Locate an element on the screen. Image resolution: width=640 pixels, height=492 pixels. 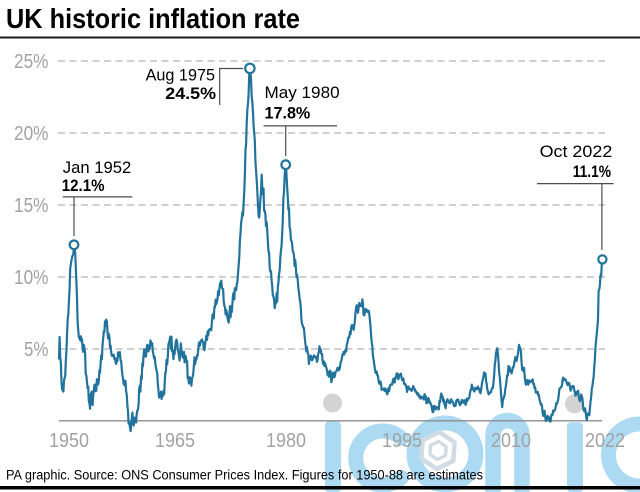
svg-text: 1980 is located at coordinates (286, 440).